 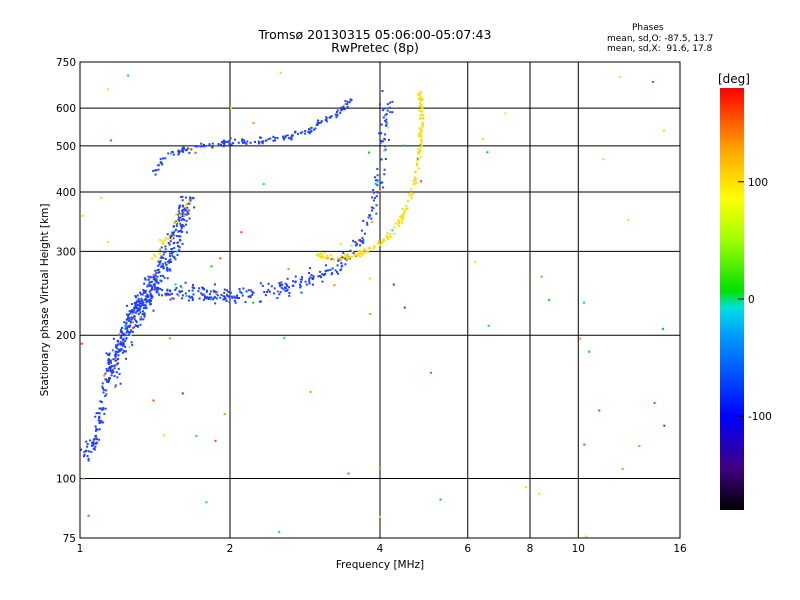 What do you see at coordinates (380, 549) in the screenshot?
I see `x-tick-label: 4` at bounding box center [380, 549].